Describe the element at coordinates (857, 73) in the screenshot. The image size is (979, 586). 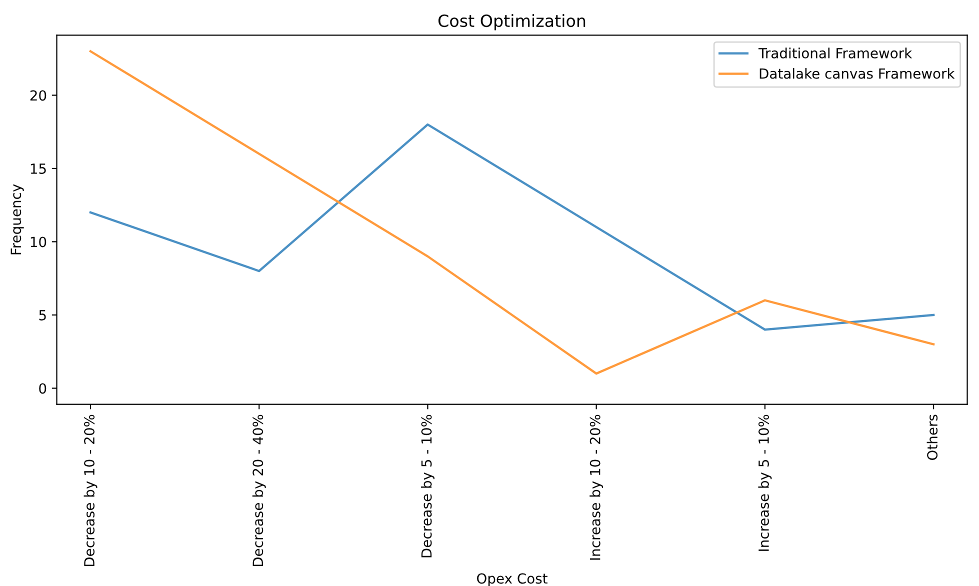
I see `legend-label: Datalake canvas Framework` at that location.